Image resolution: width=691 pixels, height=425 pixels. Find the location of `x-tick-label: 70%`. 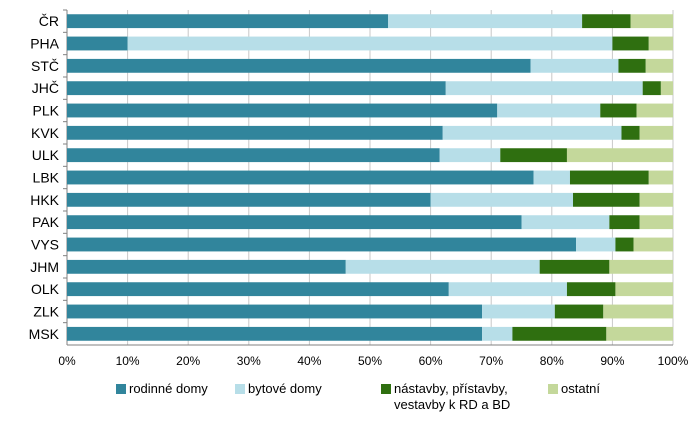

x-tick-label: 70% is located at coordinates (491, 361).